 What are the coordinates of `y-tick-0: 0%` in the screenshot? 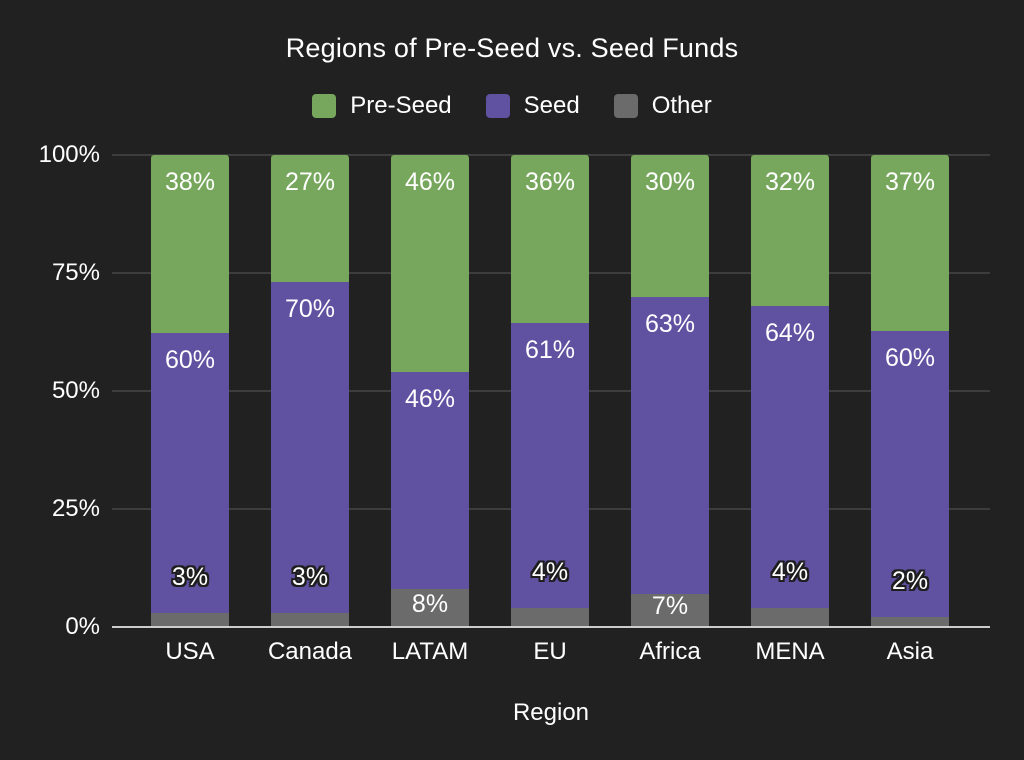 It's located at (82, 626).